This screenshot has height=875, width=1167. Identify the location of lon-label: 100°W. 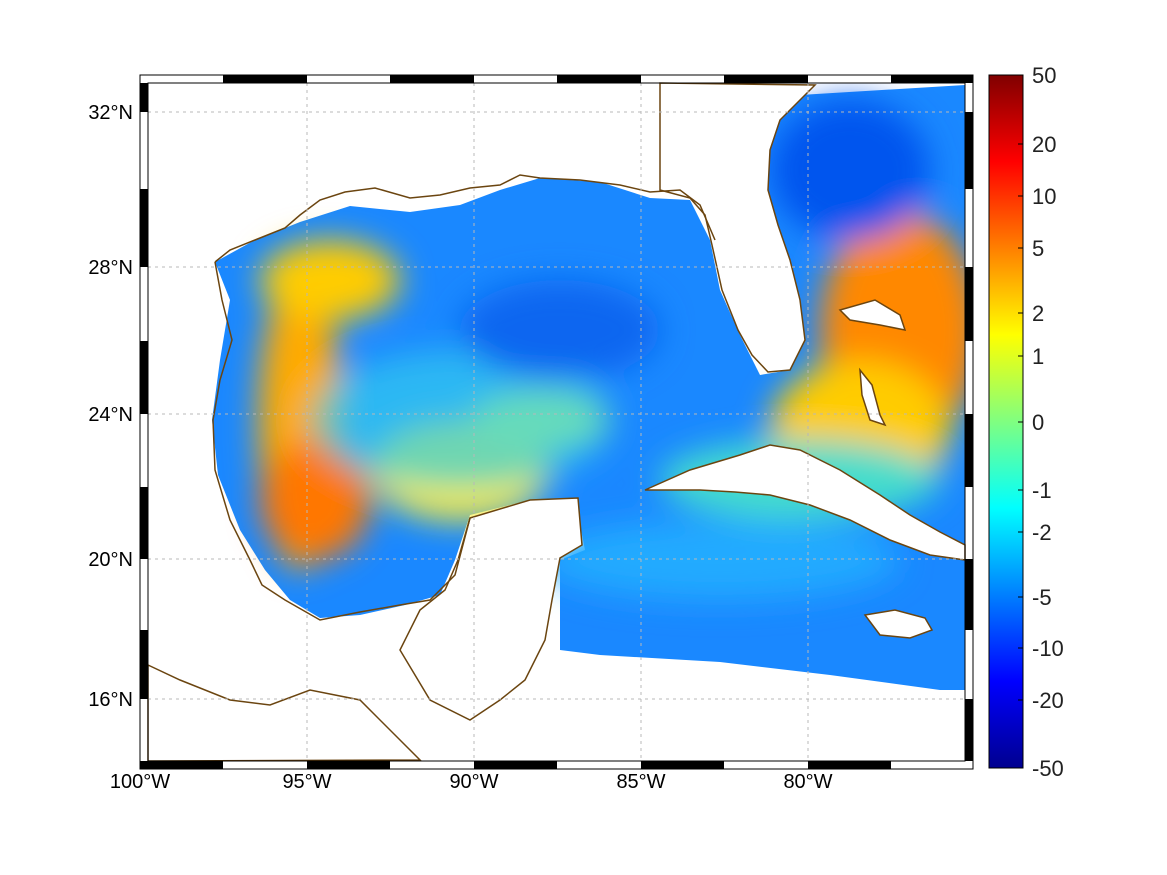
(140, 782).